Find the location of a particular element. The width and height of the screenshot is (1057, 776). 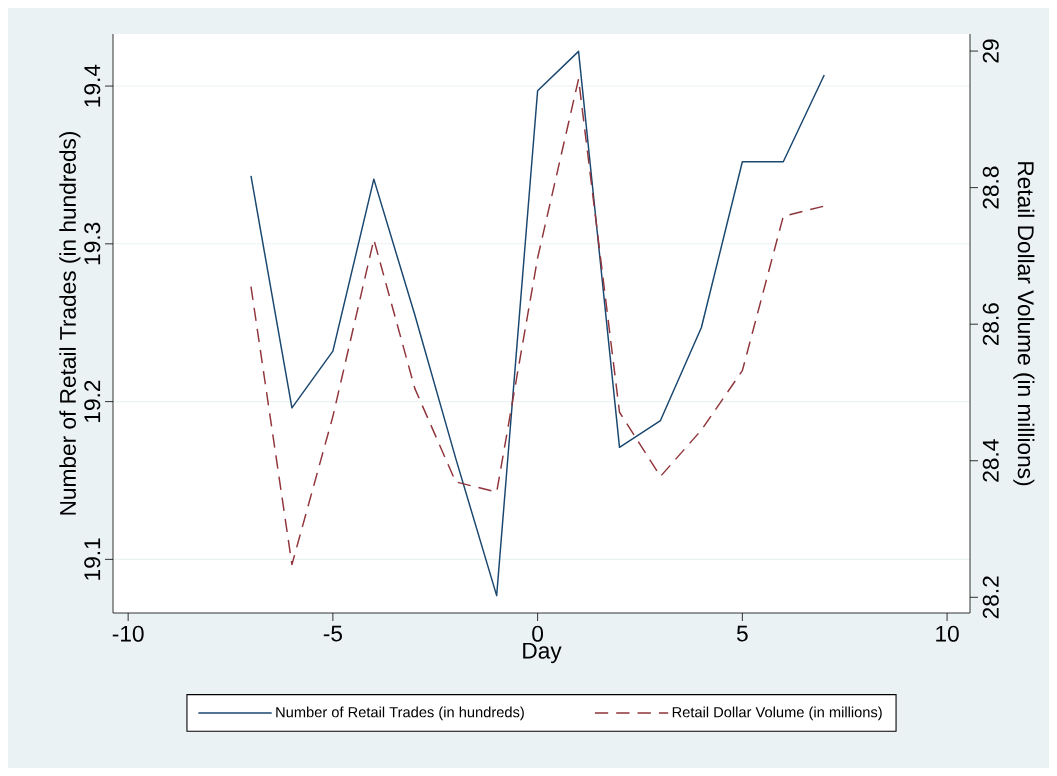

y-tick-label: 19.2 is located at coordinates (92, 401).